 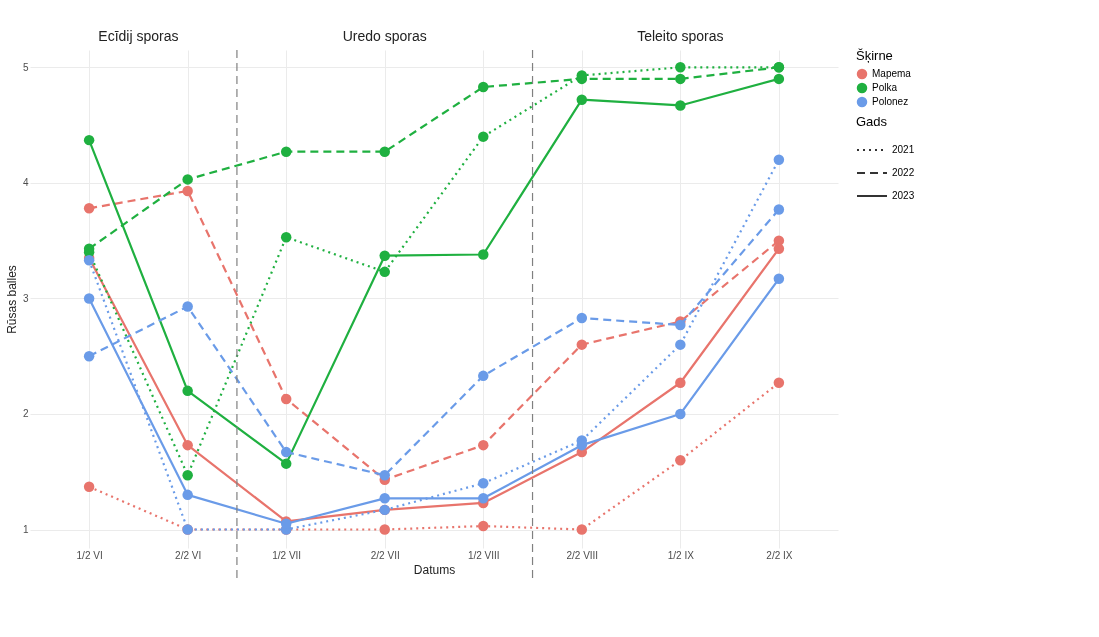 What do you see at coordinates (89, 555) in the screenshot?
I see `x-tick-label: 1/2 VI` at bounding box center [89, 555].